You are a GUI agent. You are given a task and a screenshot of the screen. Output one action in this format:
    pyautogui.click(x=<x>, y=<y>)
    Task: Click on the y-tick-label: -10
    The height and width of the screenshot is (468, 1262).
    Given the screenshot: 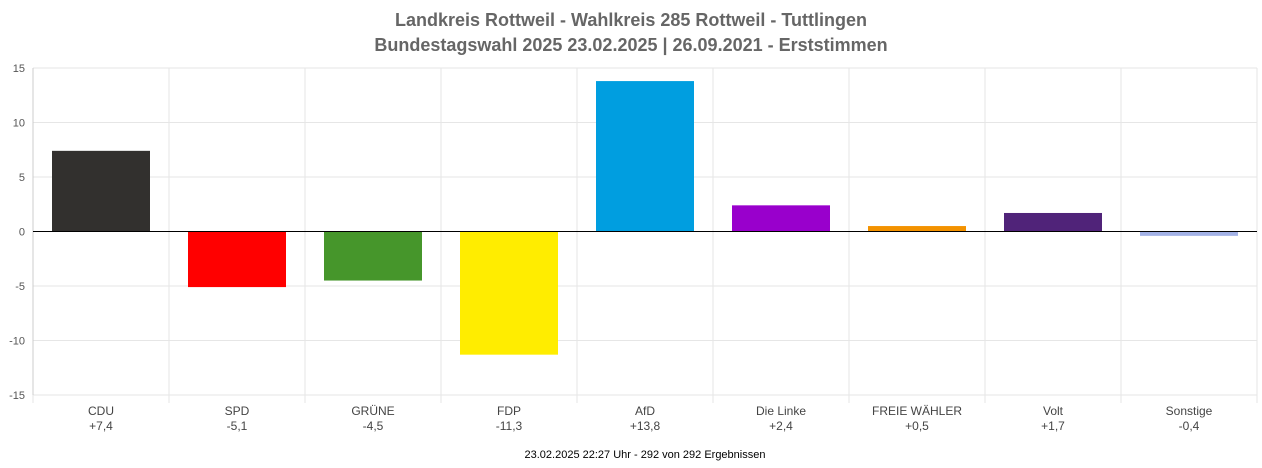 What is the action you would take?
    pyautogui.click(x=17, y=342)
    